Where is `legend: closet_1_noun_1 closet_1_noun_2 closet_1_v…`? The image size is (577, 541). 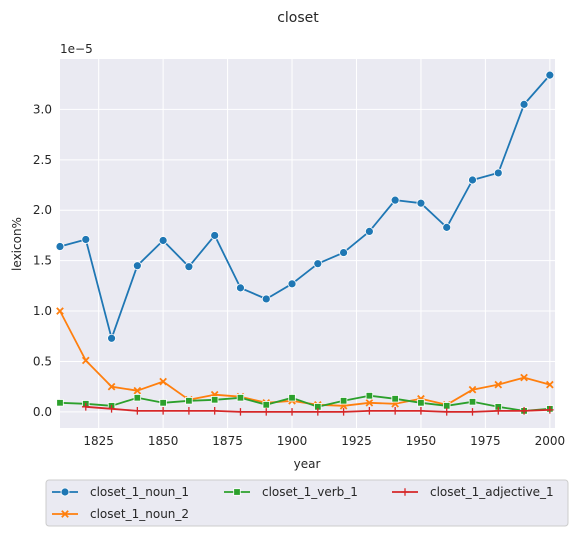
legend: closet_1_noun_1 closet_1_noun_2 closet_1_v… is located at coordinates (307, 503).